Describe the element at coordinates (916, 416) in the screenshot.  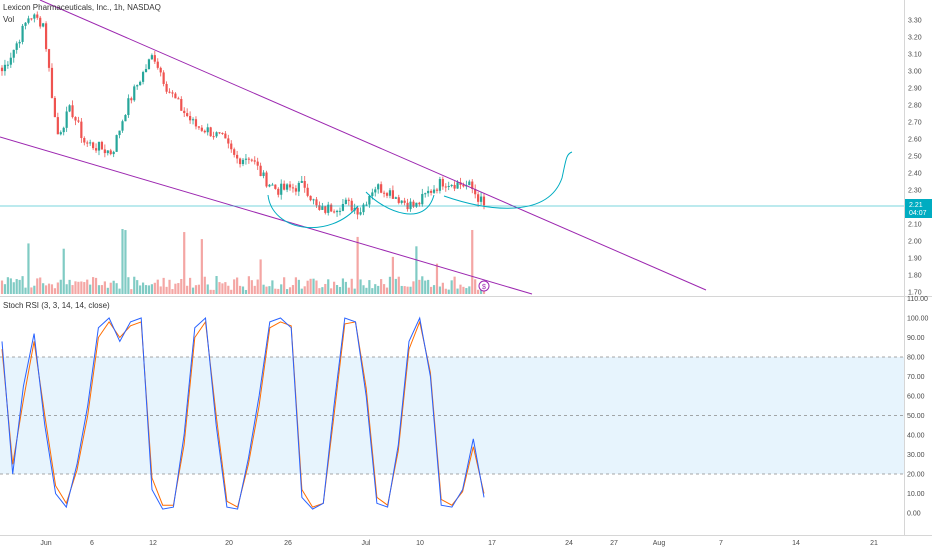
I see `rsi-tick-label: 50.00` at that location.